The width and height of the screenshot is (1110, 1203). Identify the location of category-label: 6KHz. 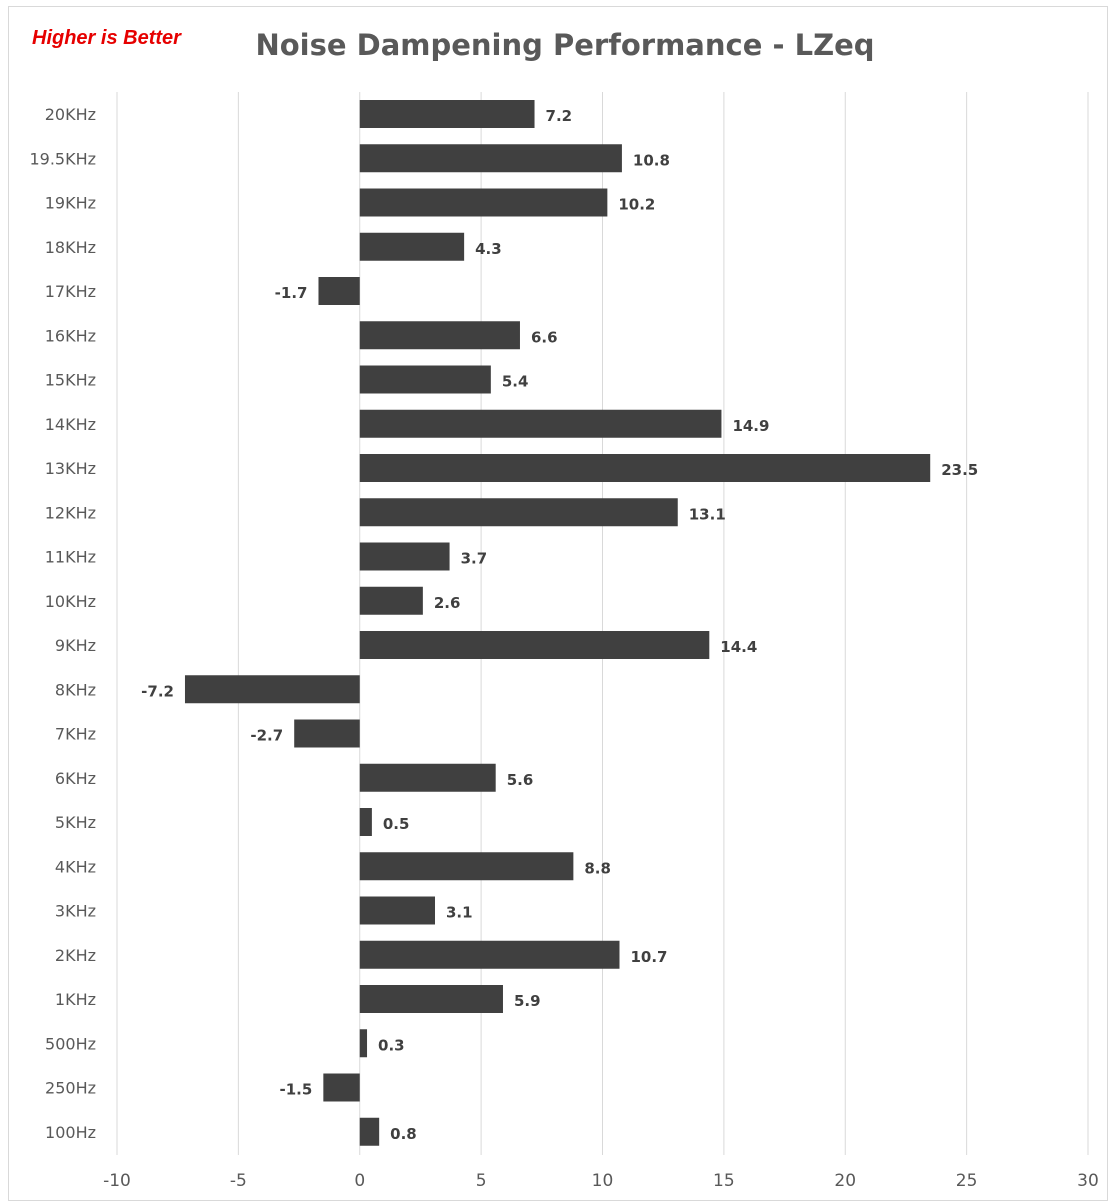
(75, 778).